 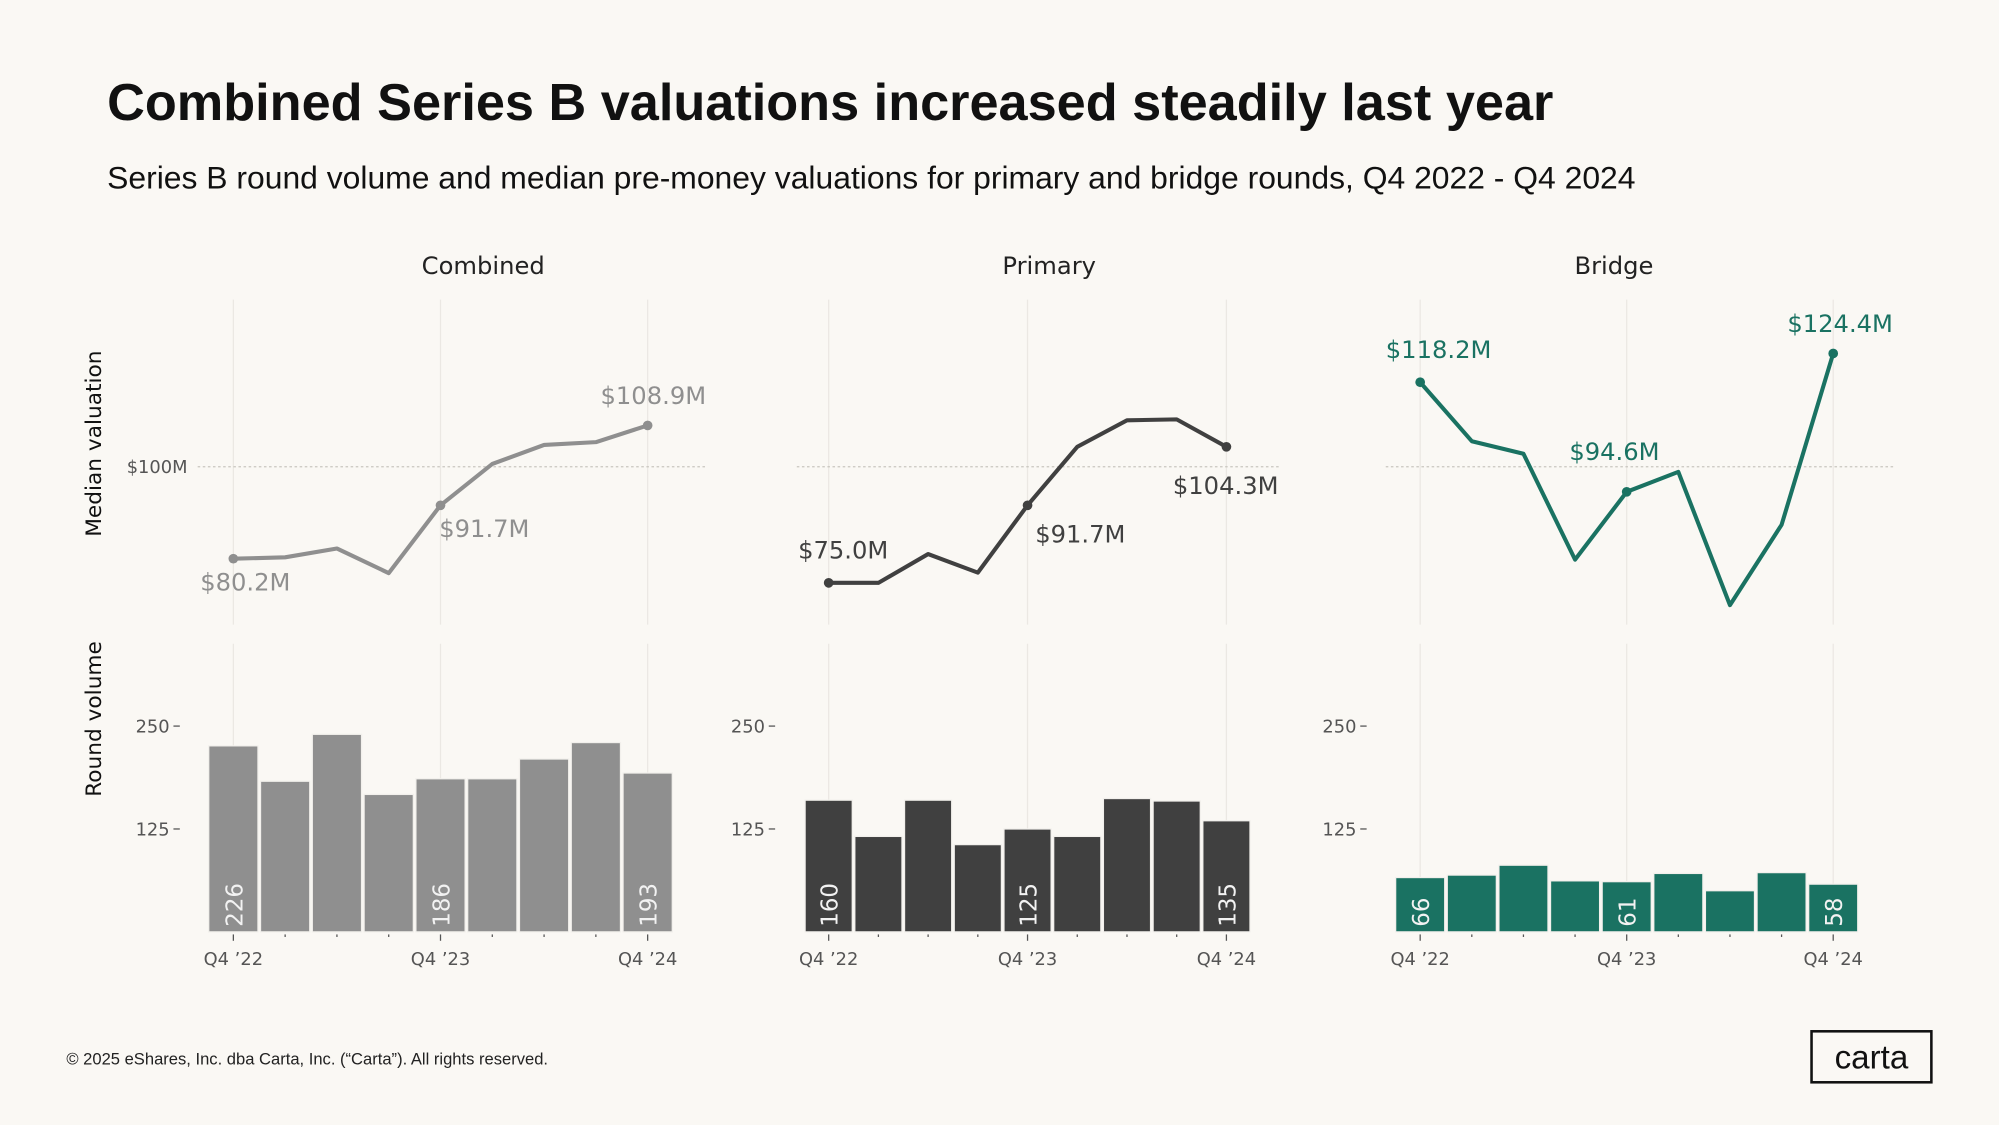 I want to click on bar-value-label-primary: 135, so click(x=1228, y=905).